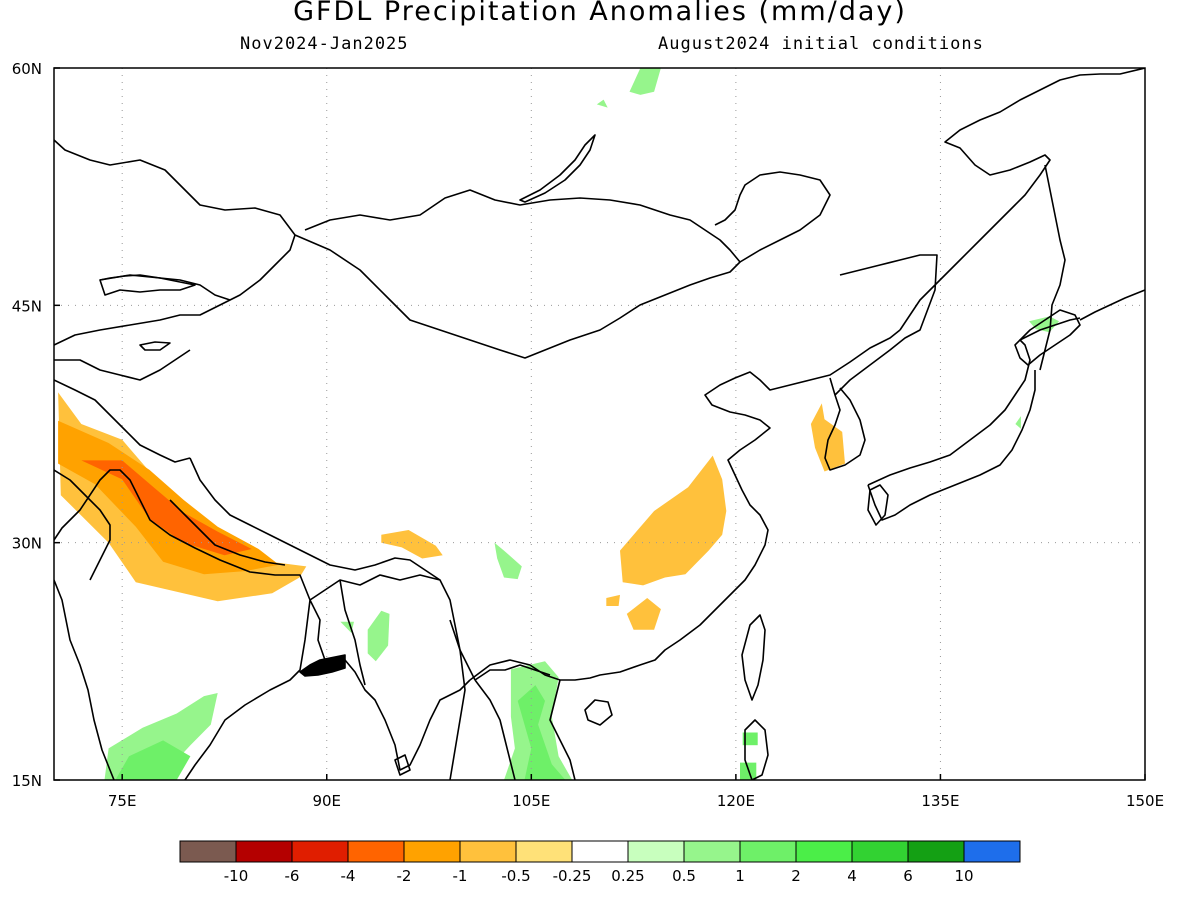 This screenshot has width=1200, height=900. I want to click on coastline-bay-bengal, so click(385, 715).